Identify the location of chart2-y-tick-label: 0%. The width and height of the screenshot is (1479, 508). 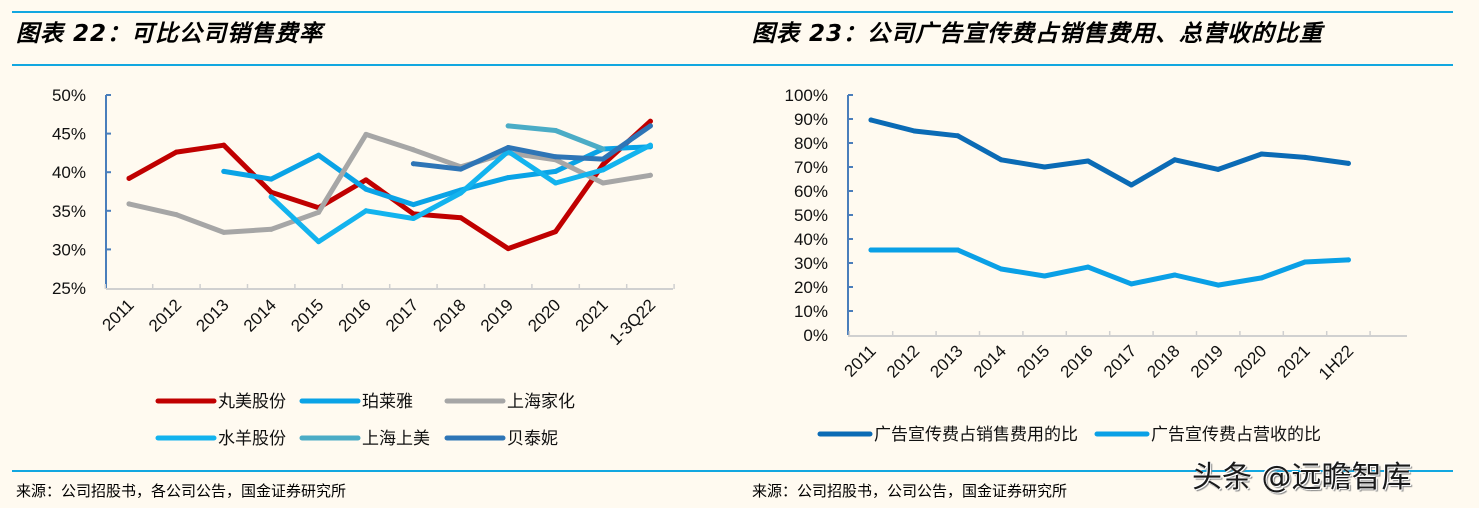
(815, 335).